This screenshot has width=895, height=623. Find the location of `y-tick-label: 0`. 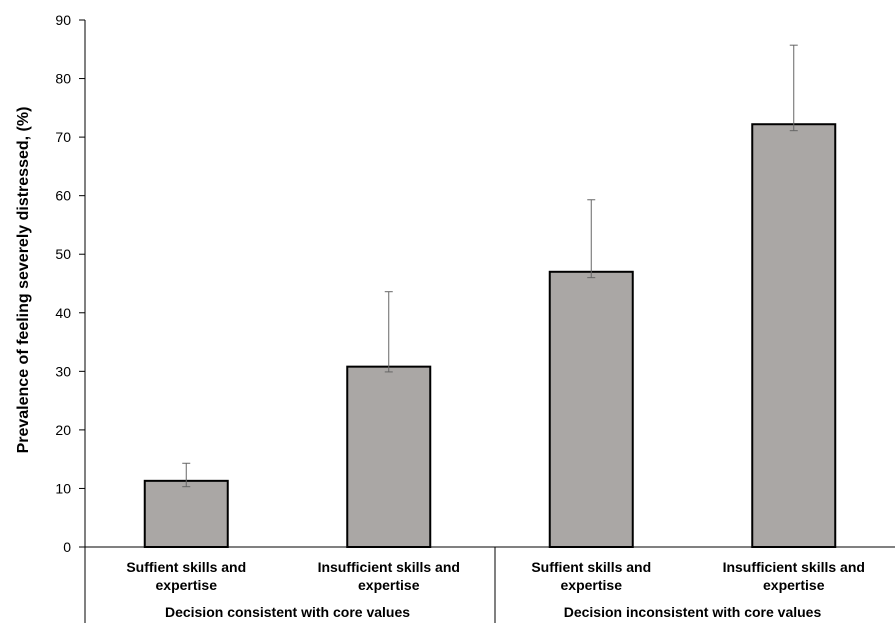

y-tick-label: 0 is located at coordinates (67, 547).